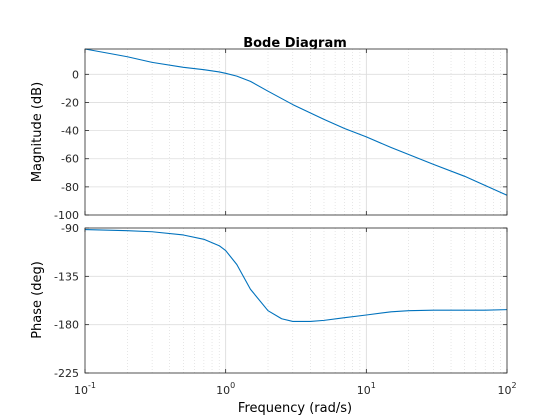 The width and height of the screenshot is (560, 420). Describe the element at coordinates (70, 131) in the screenshot. I see `y-tick-label: -40` at that location.